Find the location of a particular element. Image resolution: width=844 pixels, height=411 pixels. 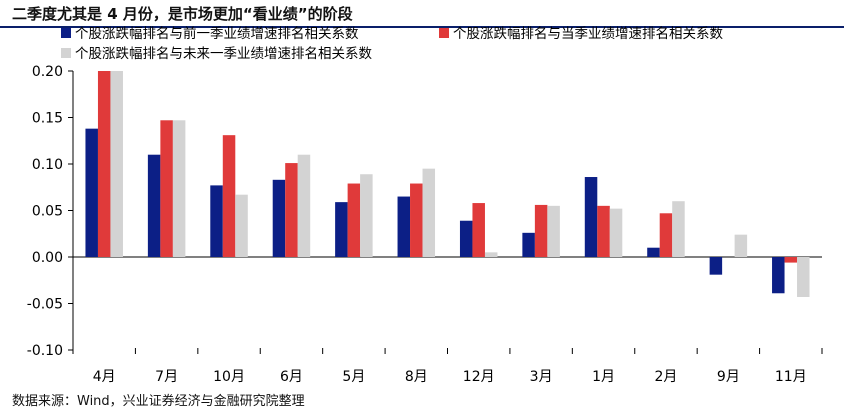

x-tick-label: 6月 is located at coordinates (291, 377).